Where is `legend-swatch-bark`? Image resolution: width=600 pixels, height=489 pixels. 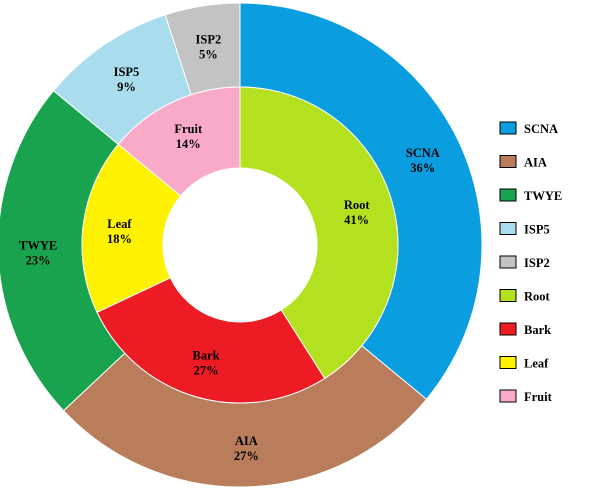
legend-swatch-bark is located at coordinates (508, 329).